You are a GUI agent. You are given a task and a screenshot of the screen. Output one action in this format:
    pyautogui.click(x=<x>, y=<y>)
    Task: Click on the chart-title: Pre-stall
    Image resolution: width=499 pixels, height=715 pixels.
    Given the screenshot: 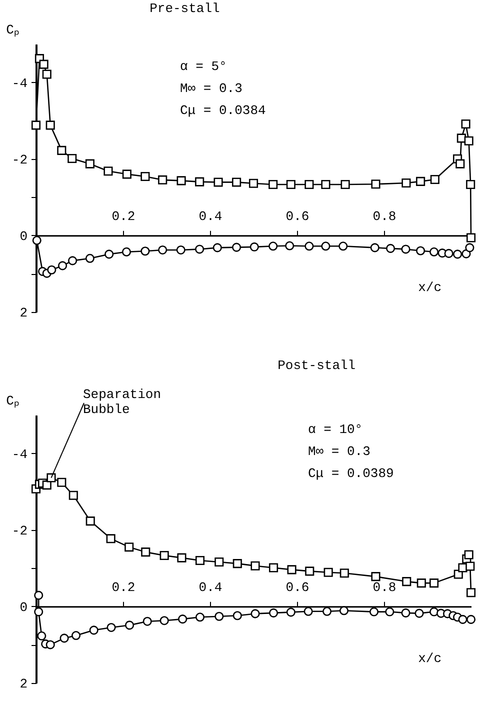 What is the action you would take?
    pyautogui.click(x=185, y=8)
    